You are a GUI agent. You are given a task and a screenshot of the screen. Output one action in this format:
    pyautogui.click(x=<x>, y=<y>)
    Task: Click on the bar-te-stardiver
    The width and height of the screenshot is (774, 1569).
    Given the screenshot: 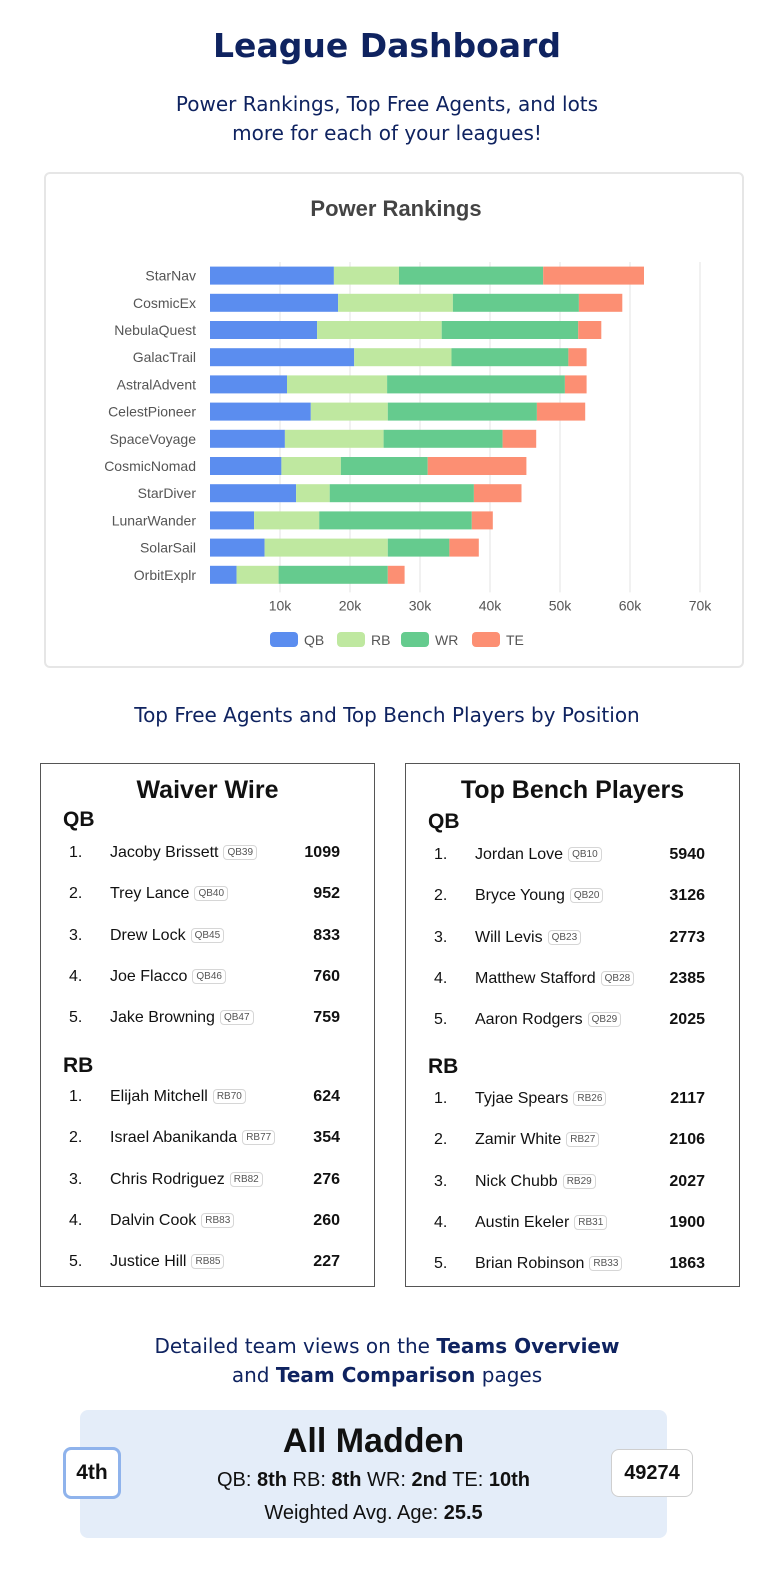 What is the action you would take?
    pyautogui.click(x=497, y=493)
    